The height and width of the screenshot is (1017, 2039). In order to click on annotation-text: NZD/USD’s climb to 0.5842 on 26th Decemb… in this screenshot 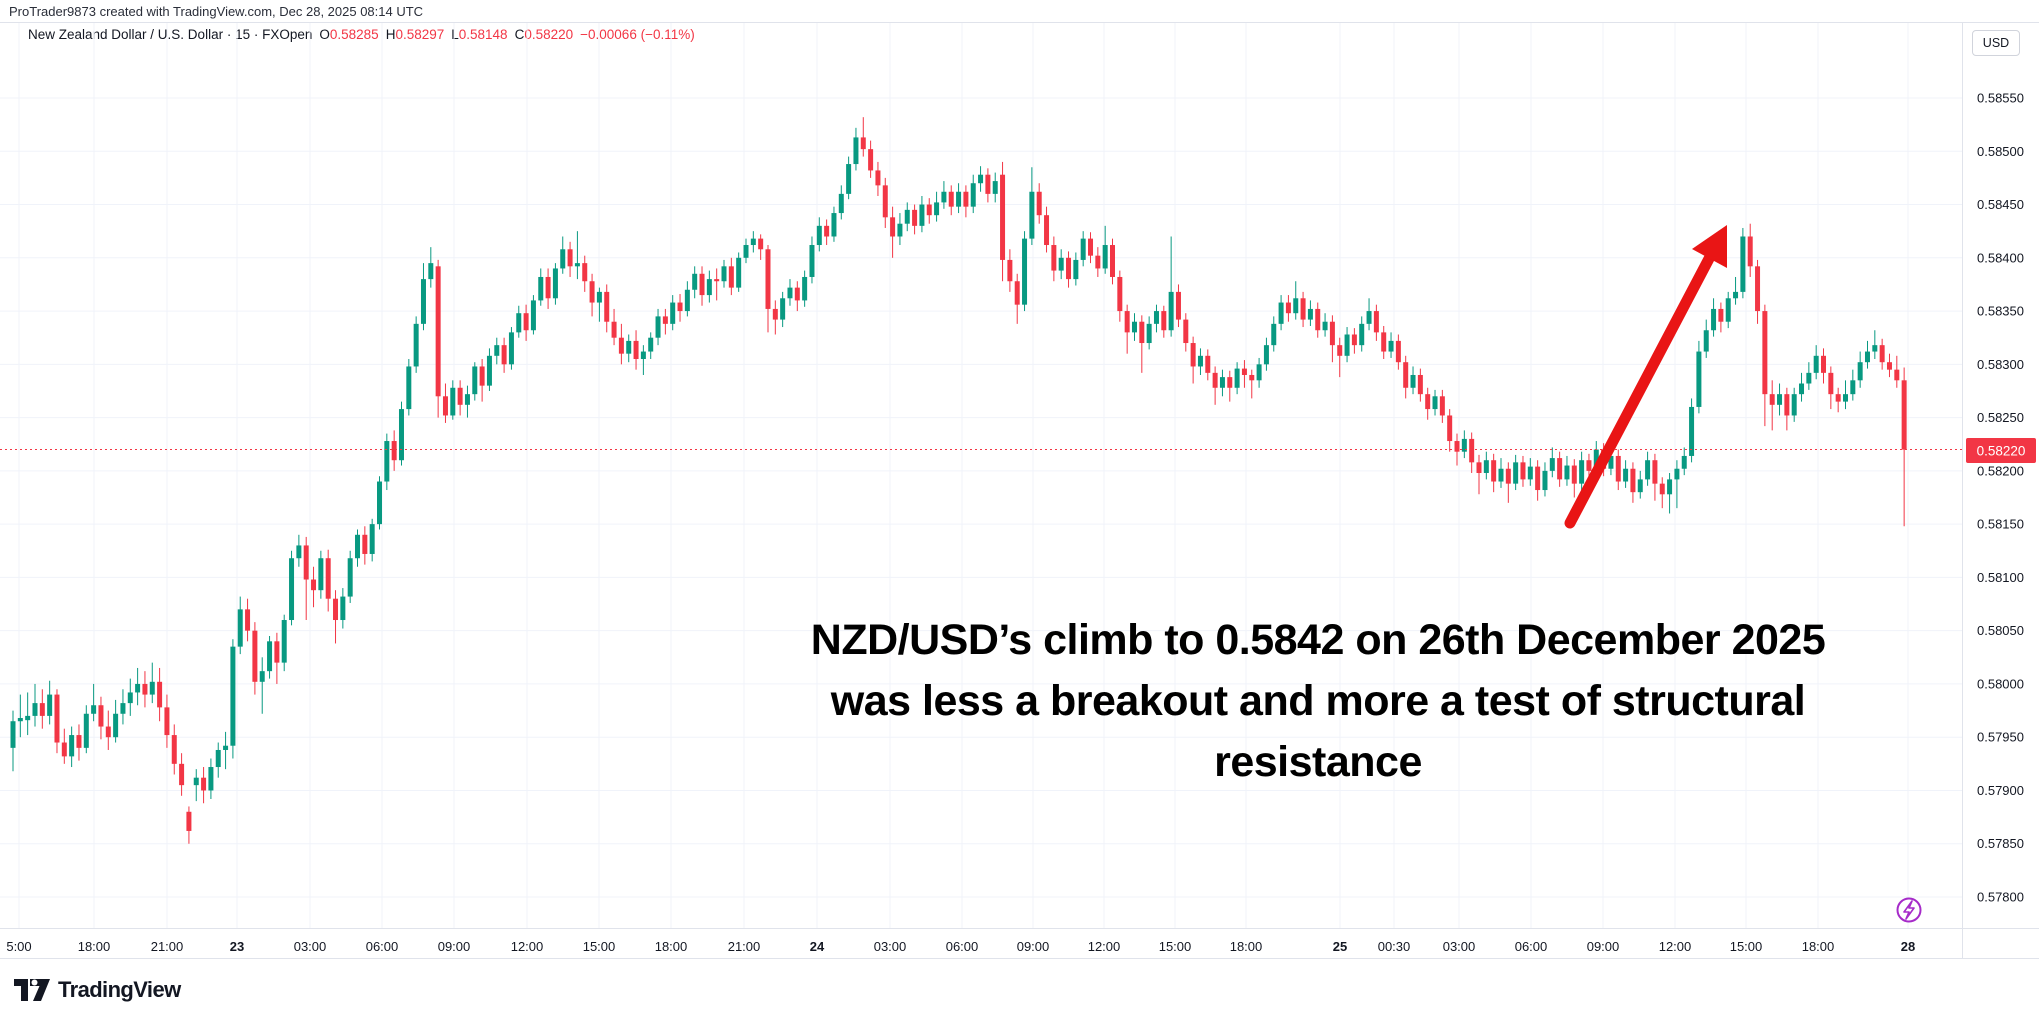, I will do `click(1318, 701)`.